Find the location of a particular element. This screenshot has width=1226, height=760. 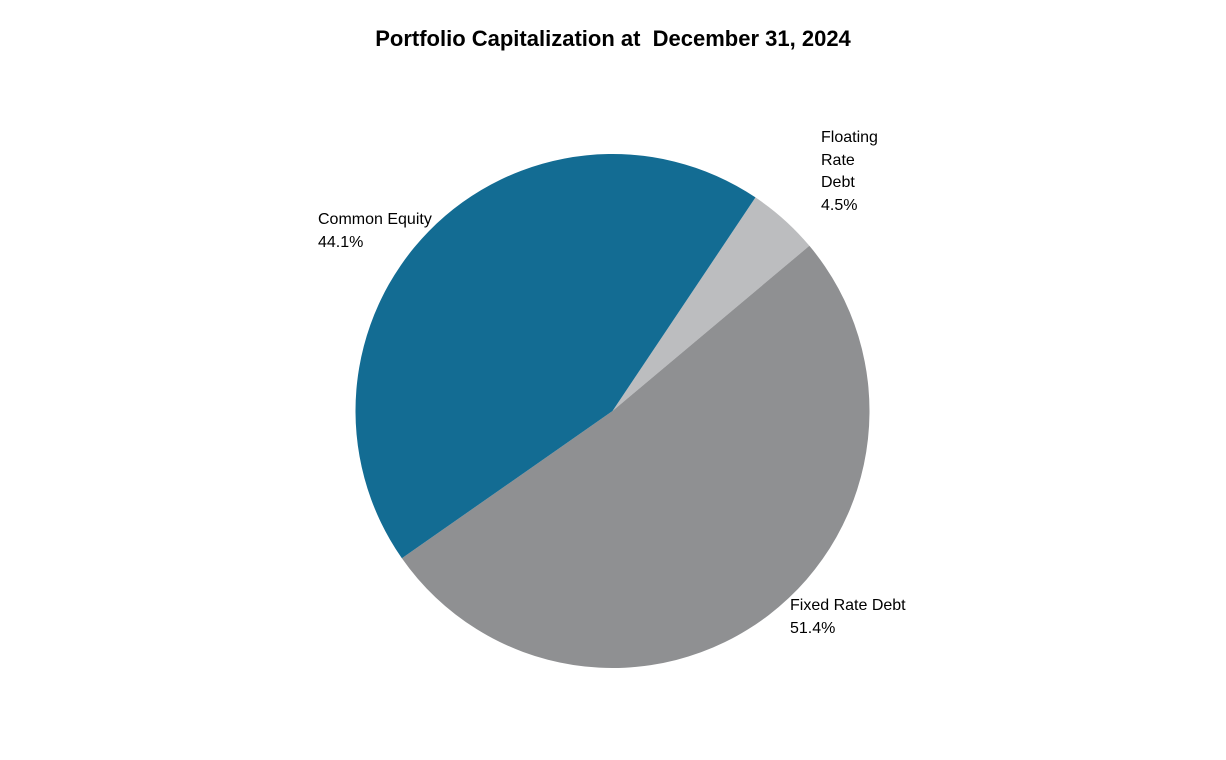

slice-floating-rate-debt is located at coordinates (711, 304).